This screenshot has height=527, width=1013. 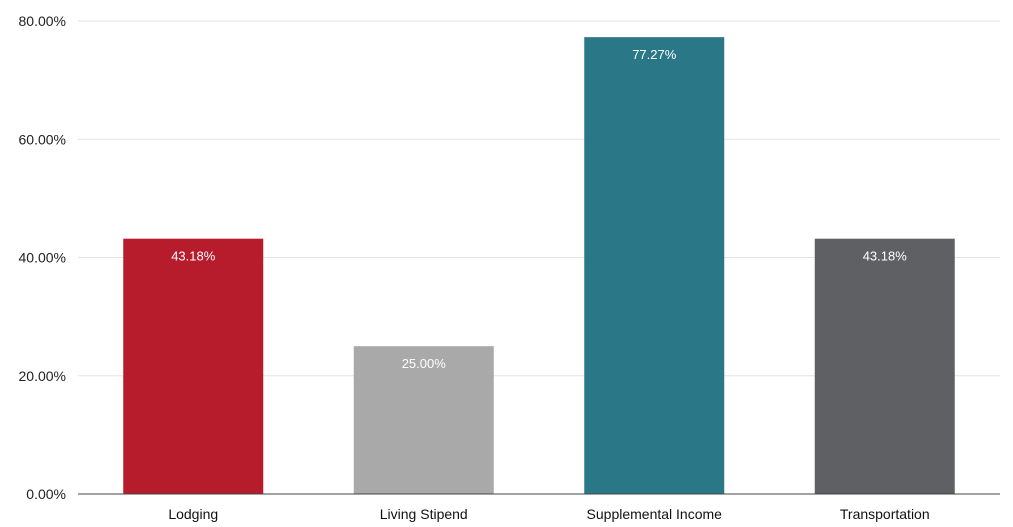 I want to click on y-axis-ticks: 0.00% 20.00% 40.00% 60.00% 80.00%, so click(x=42, y=257).